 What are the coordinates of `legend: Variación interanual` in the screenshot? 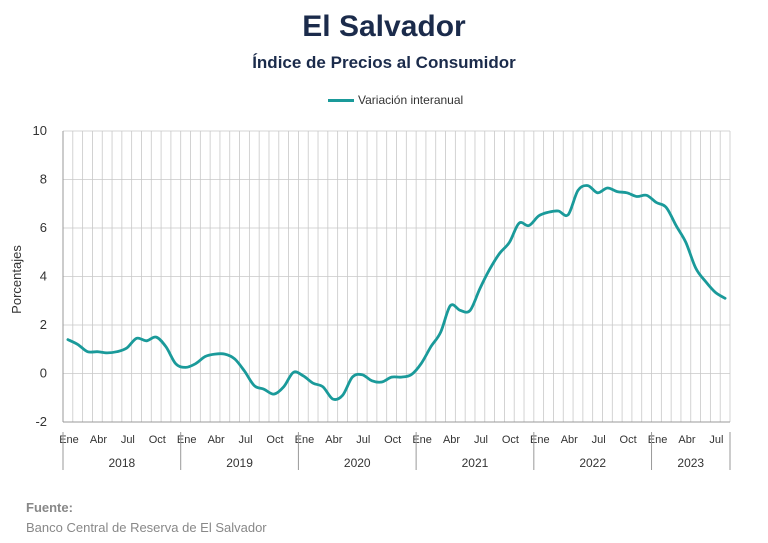 It's located at (395, 100).